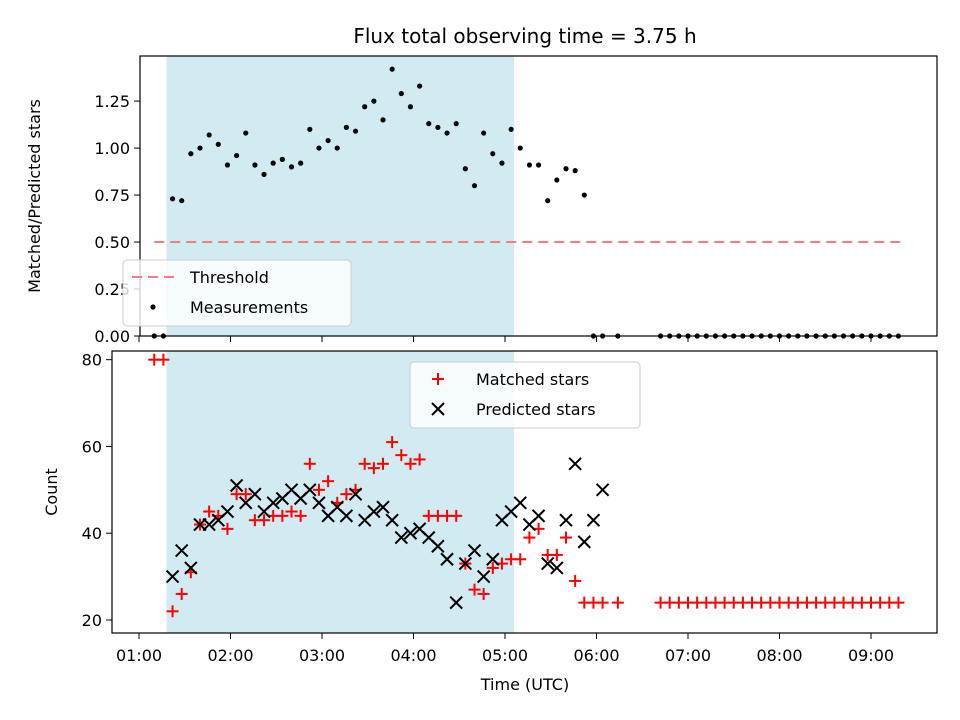 This screenshot has height=720, width=960. What do you see at coordinates (871, 655) in the screenshot?
I see `bottom-x-tick-label: 09:00` at bounding box center [871, 655].